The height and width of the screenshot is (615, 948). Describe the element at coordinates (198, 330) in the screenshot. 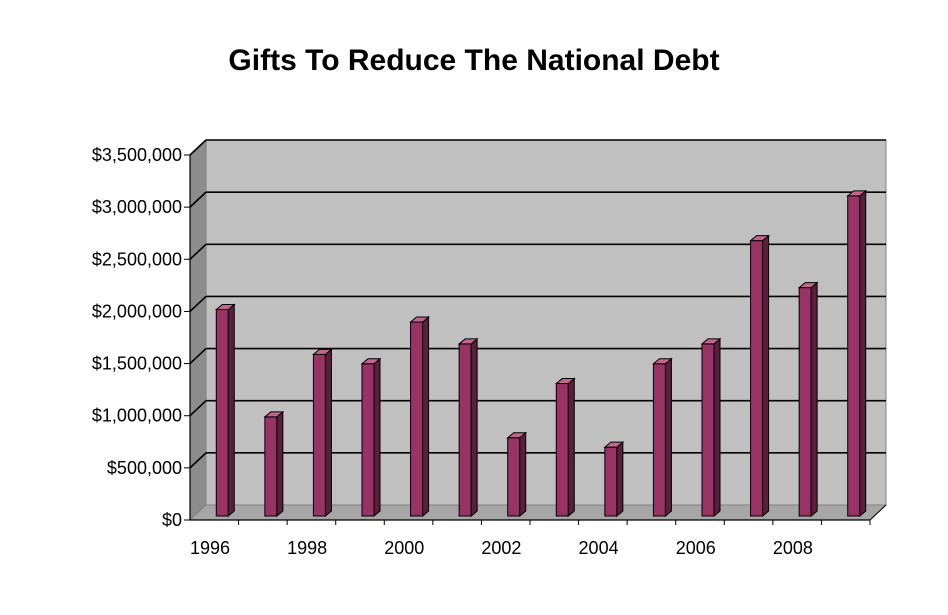

I see `side-wall` at that location.